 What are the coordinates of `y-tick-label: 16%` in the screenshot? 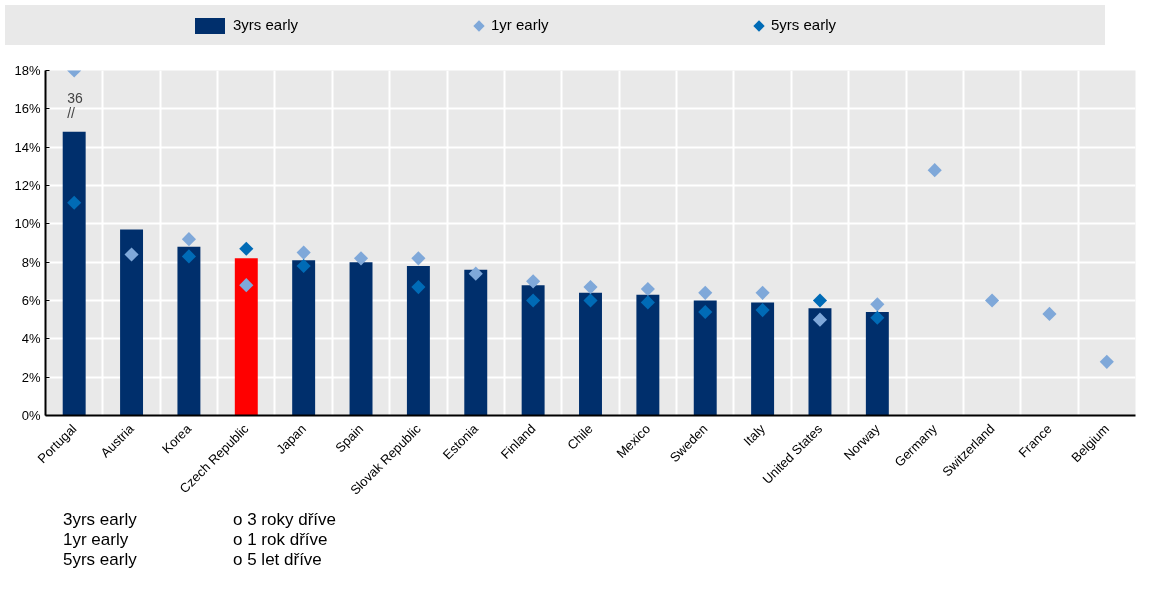 It's located at (27, 109).